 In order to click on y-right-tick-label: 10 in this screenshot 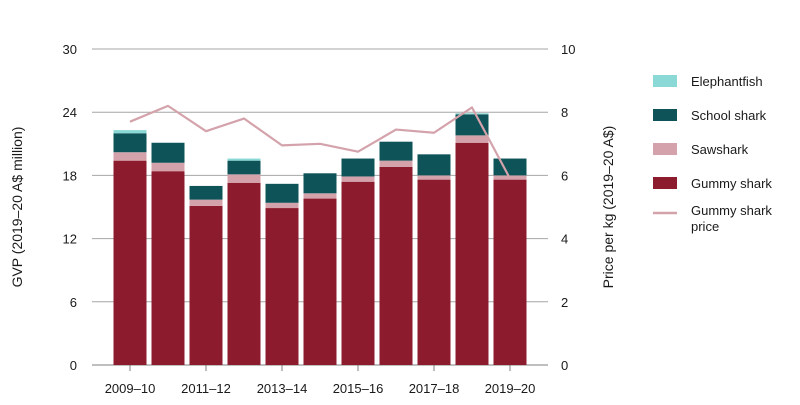, I will do `click(568, 49)`.